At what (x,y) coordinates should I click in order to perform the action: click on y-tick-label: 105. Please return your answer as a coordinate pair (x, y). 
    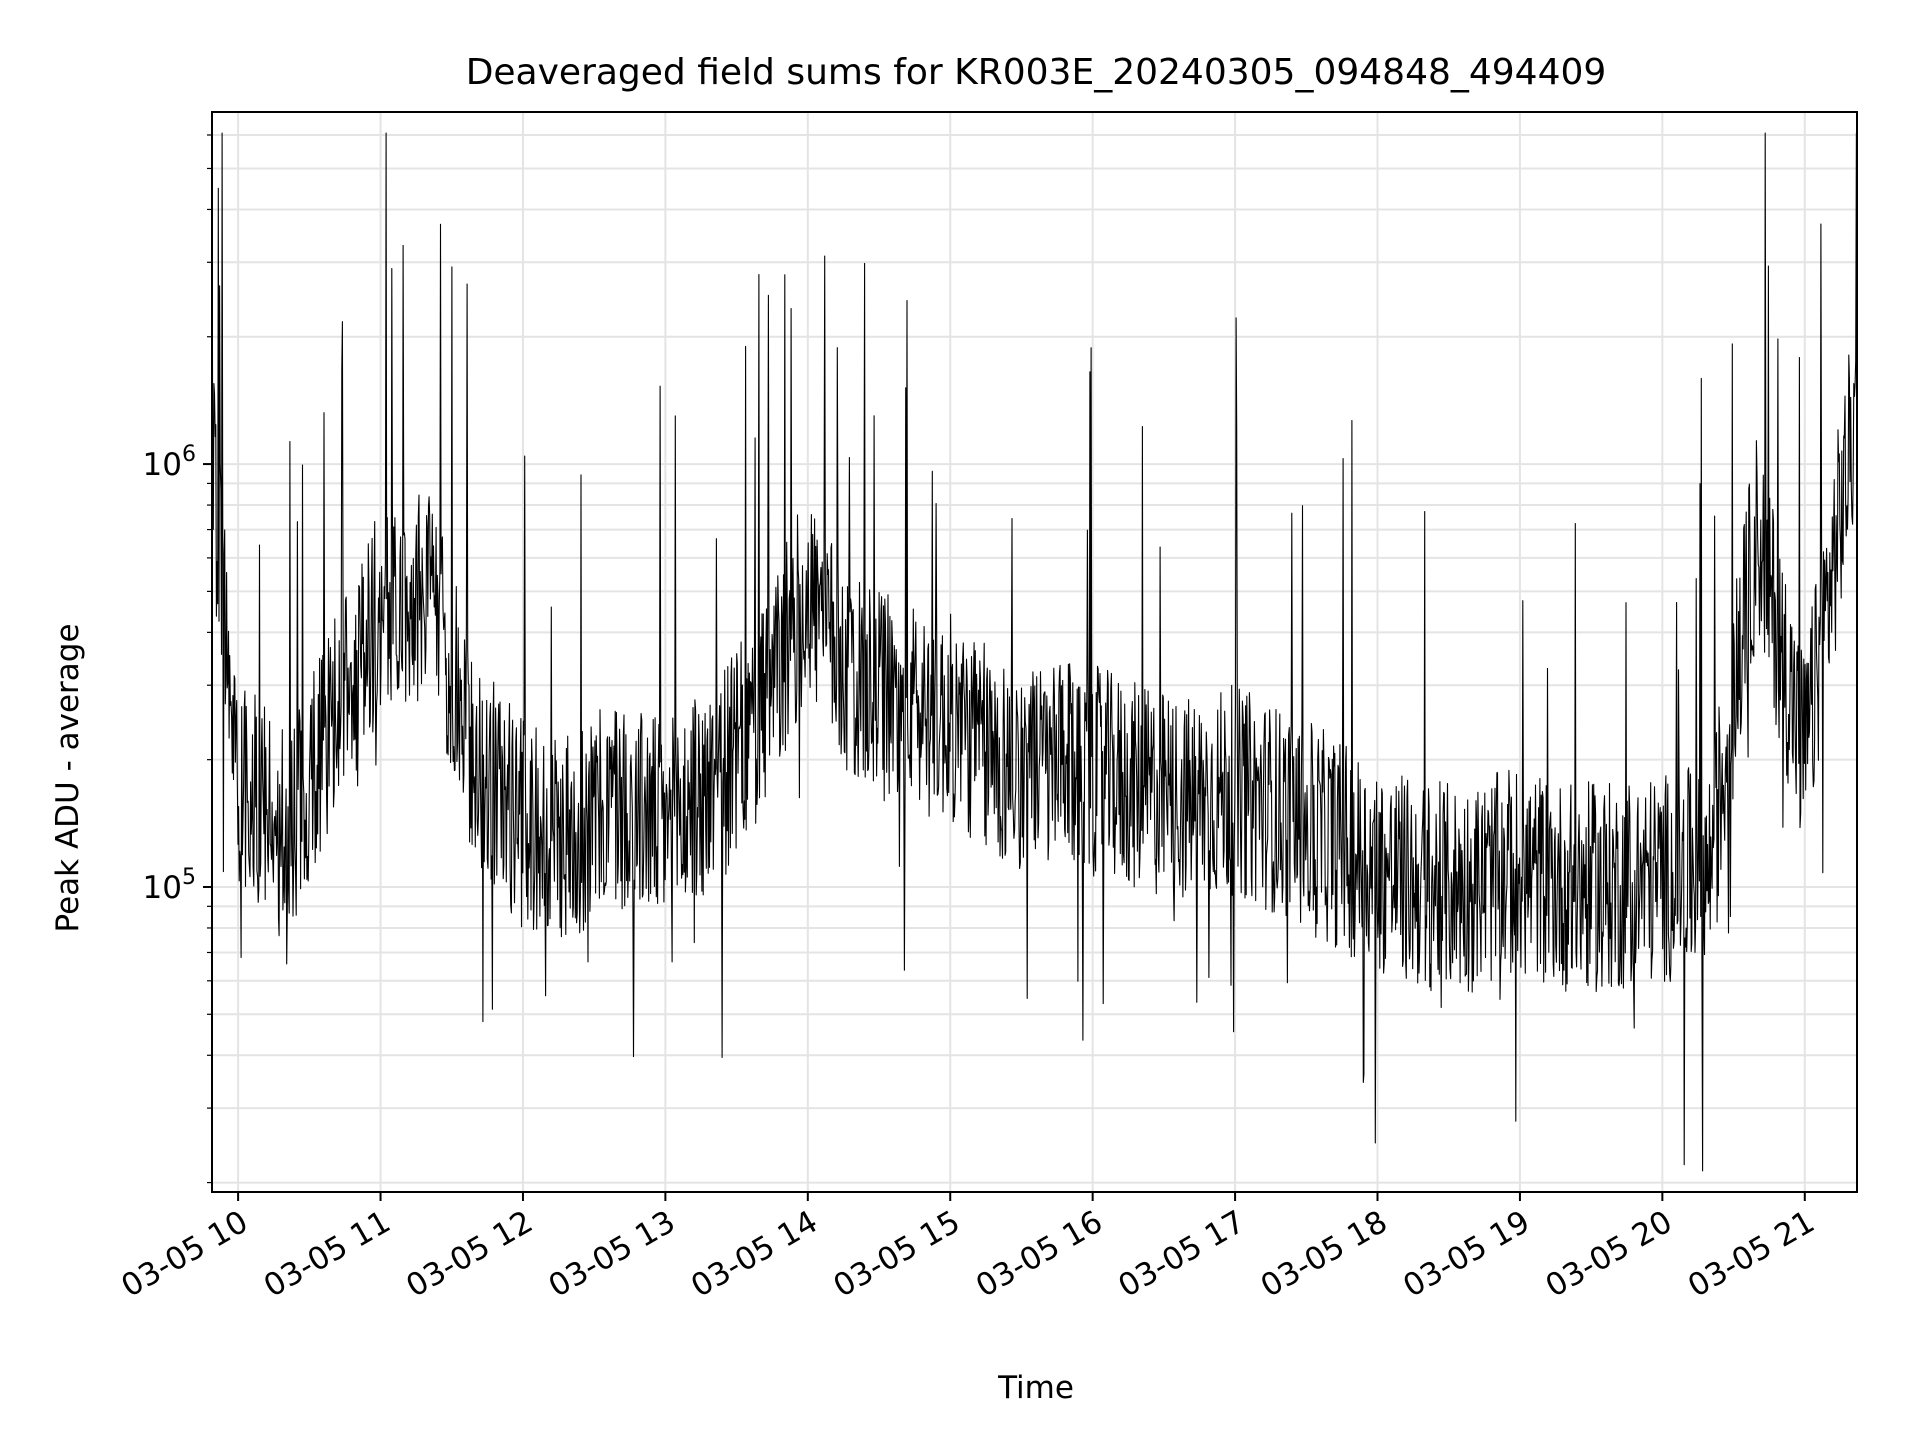
    Looking at the image, I should click on (169, 885).